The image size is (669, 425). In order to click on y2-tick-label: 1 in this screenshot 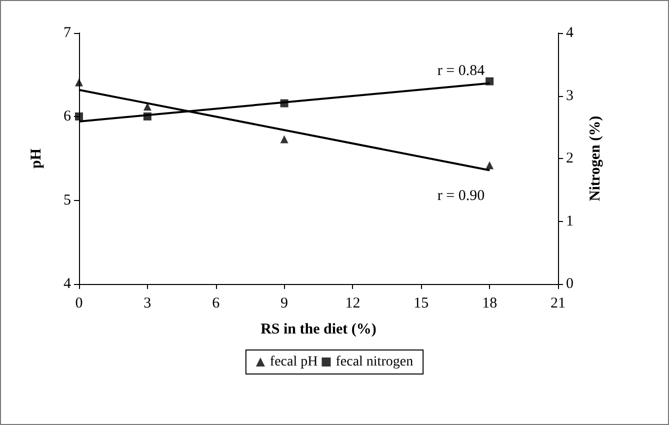, I will do `click(570, 221)`.